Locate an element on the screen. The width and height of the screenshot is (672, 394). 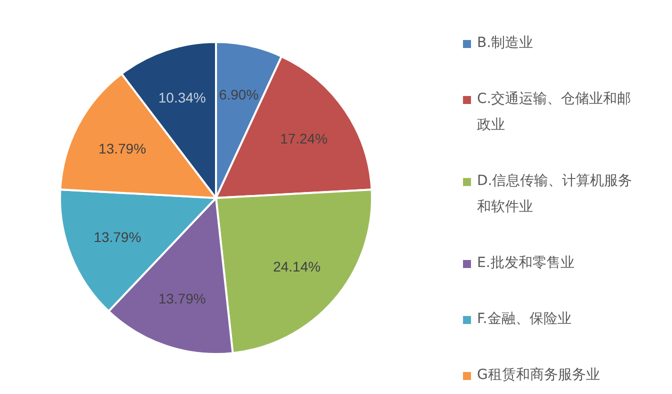
data-label: 10.34% is located at coordinates (182, 97).